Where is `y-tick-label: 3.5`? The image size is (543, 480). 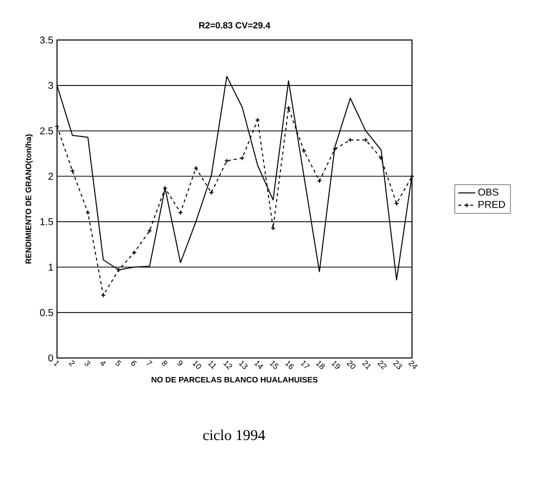 y-tick-label: 3.5 is located at coordinates (47, 40).